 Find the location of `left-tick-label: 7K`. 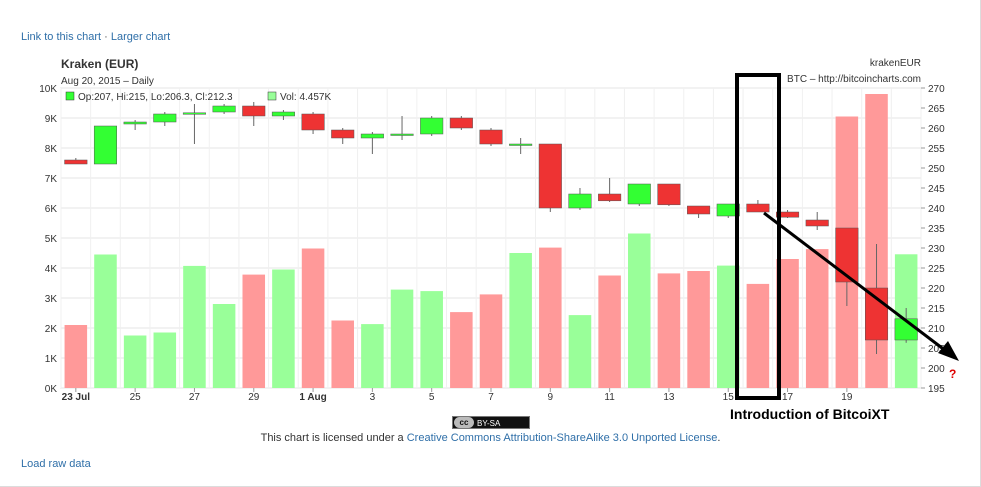

left-tick-label: 7K is located at coordinates (51, 179).